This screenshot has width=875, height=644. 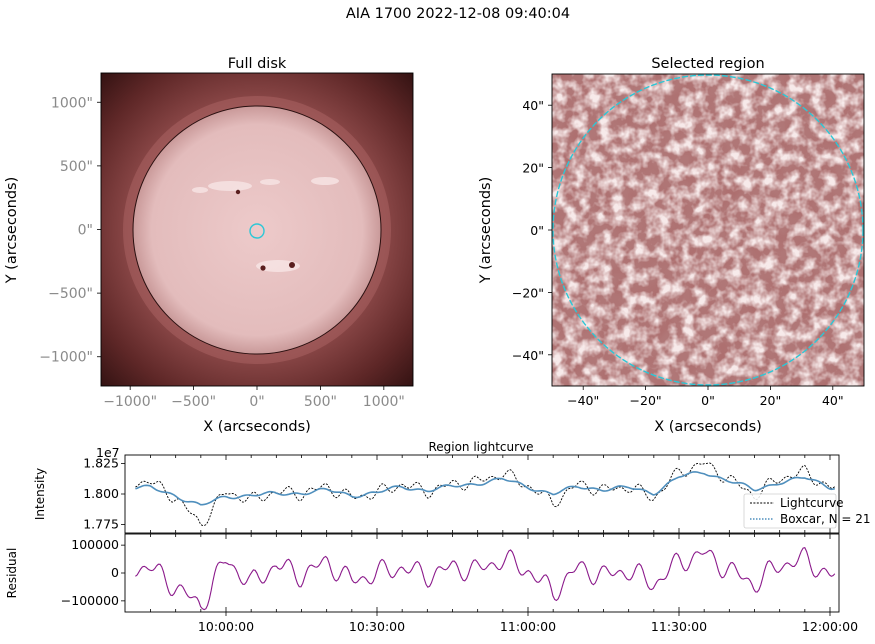 What do you see at coordinates (95, 544) in the screenshot?
I see `residual-ytick-label: 100000` at bounding box center [95, 544].